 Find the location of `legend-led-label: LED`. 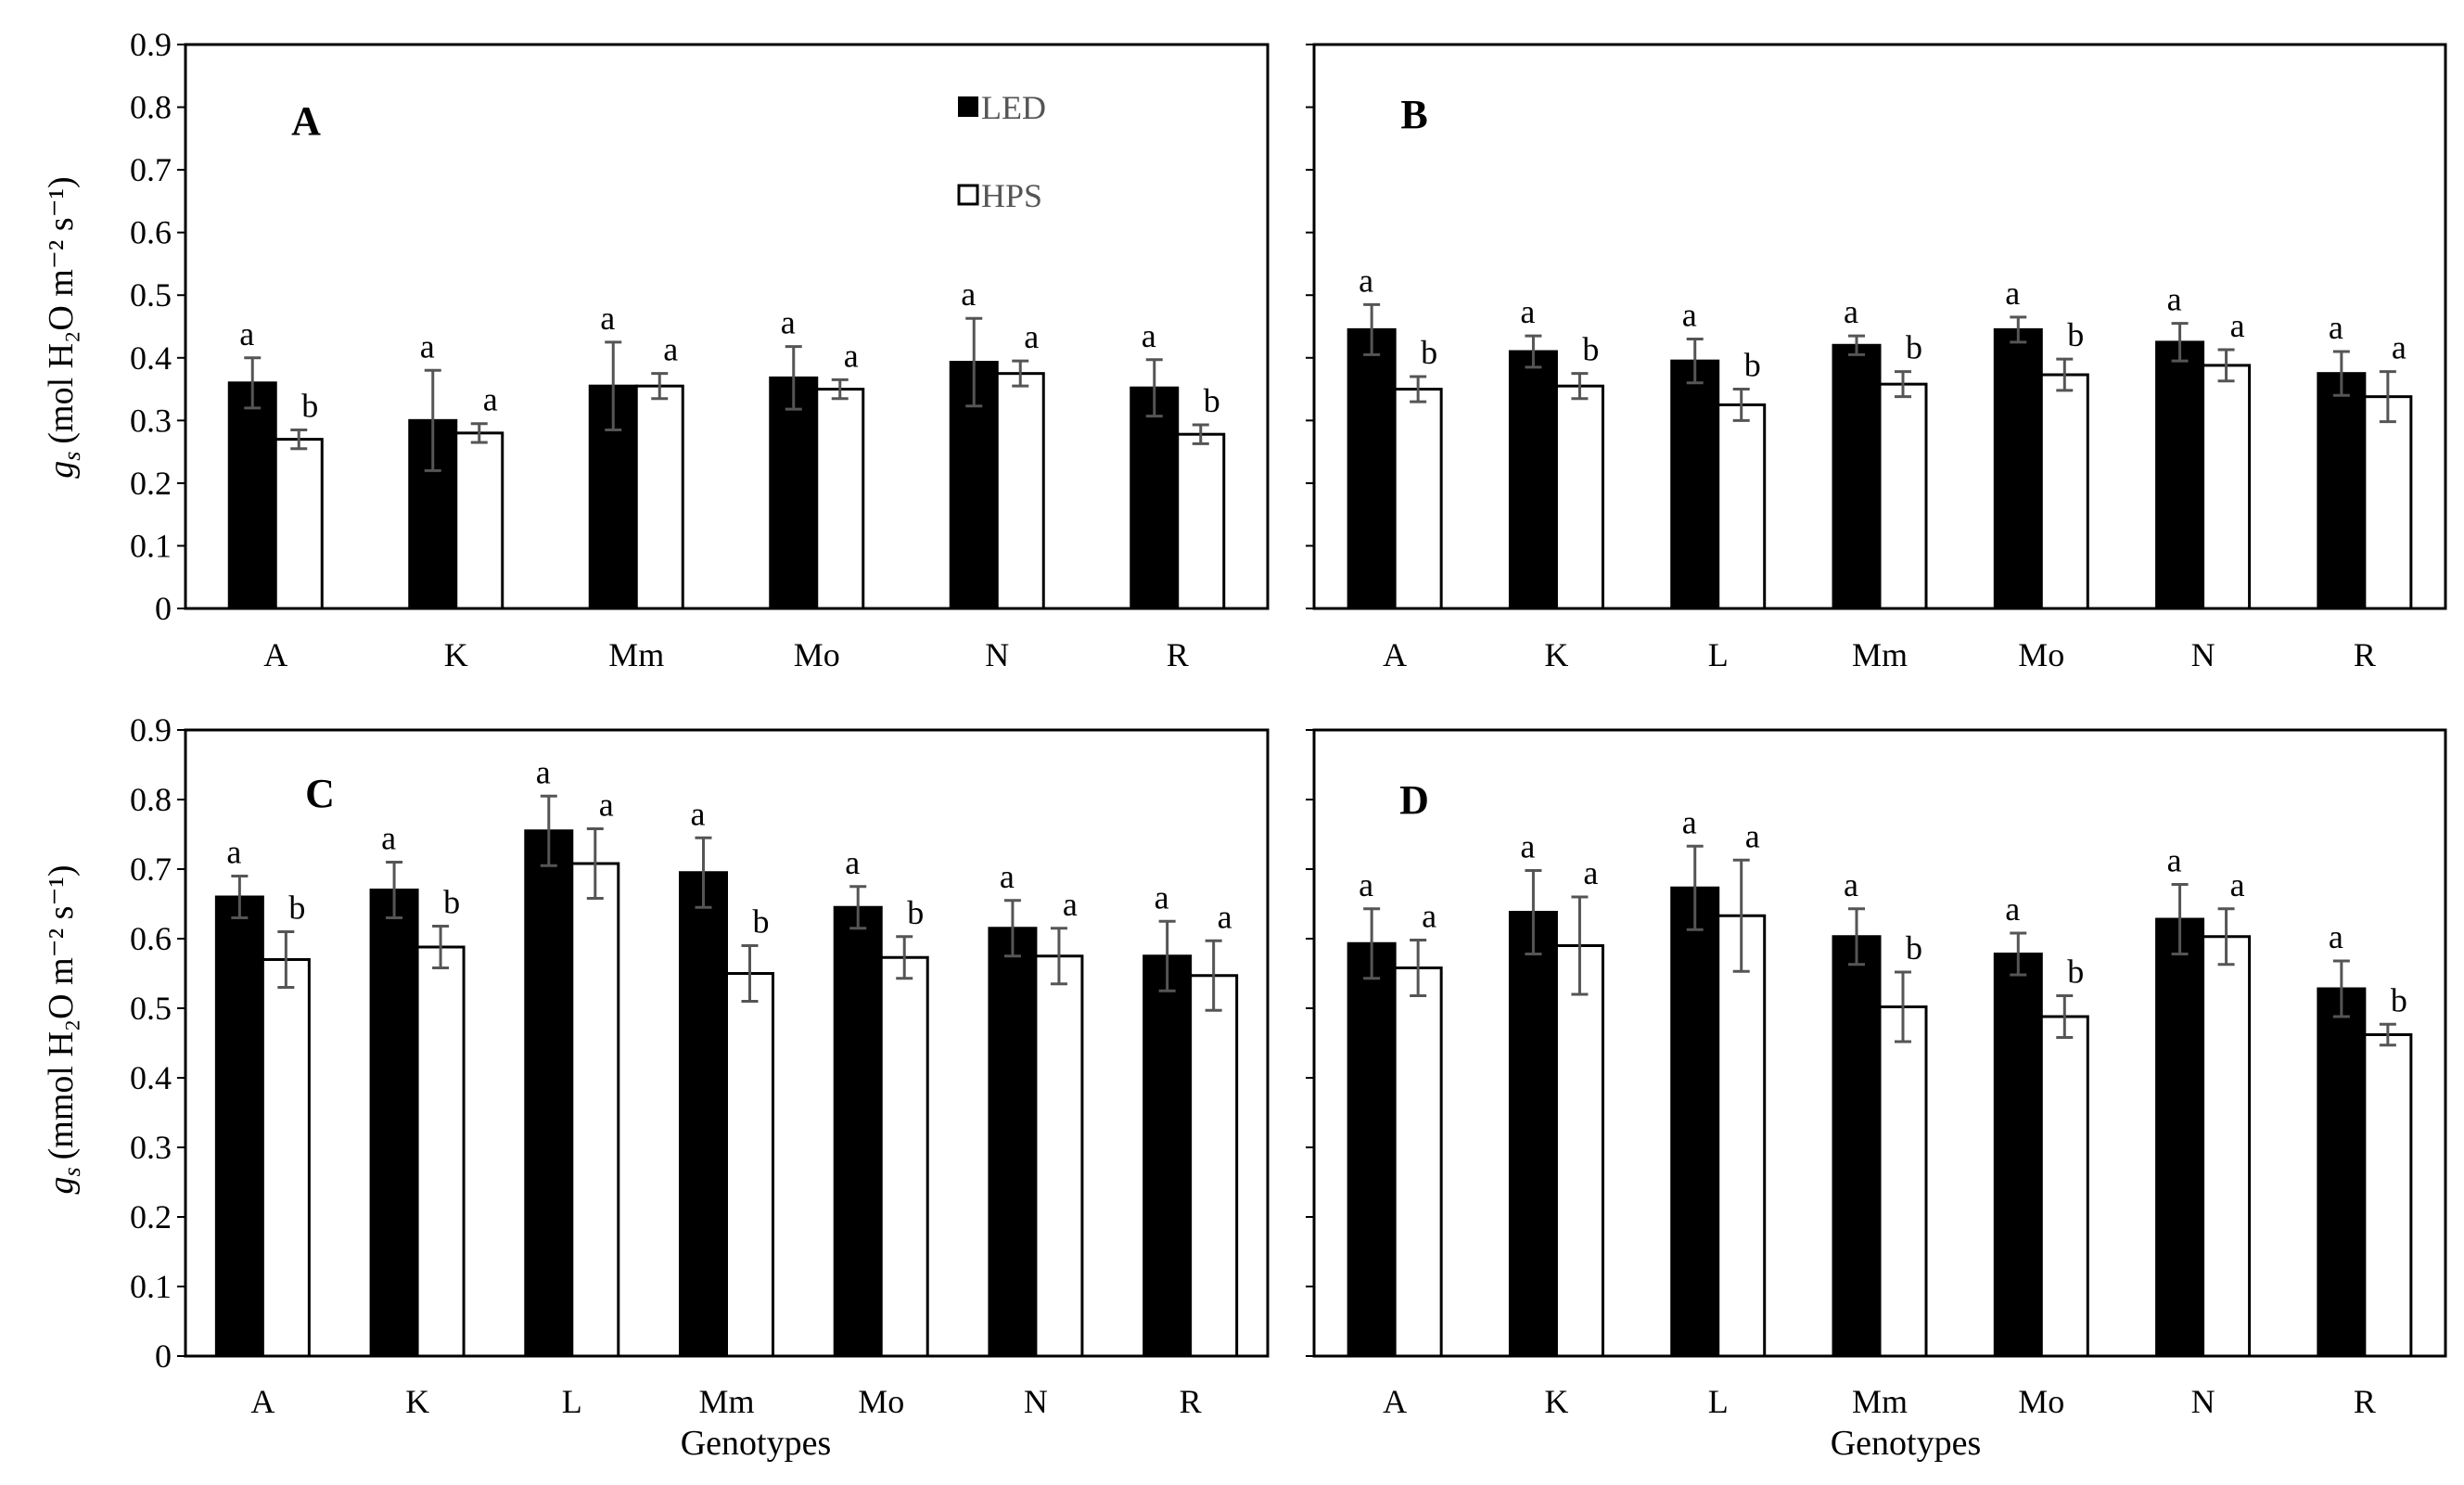

legend-led-label: LED is located at coordinates (1013, 107).